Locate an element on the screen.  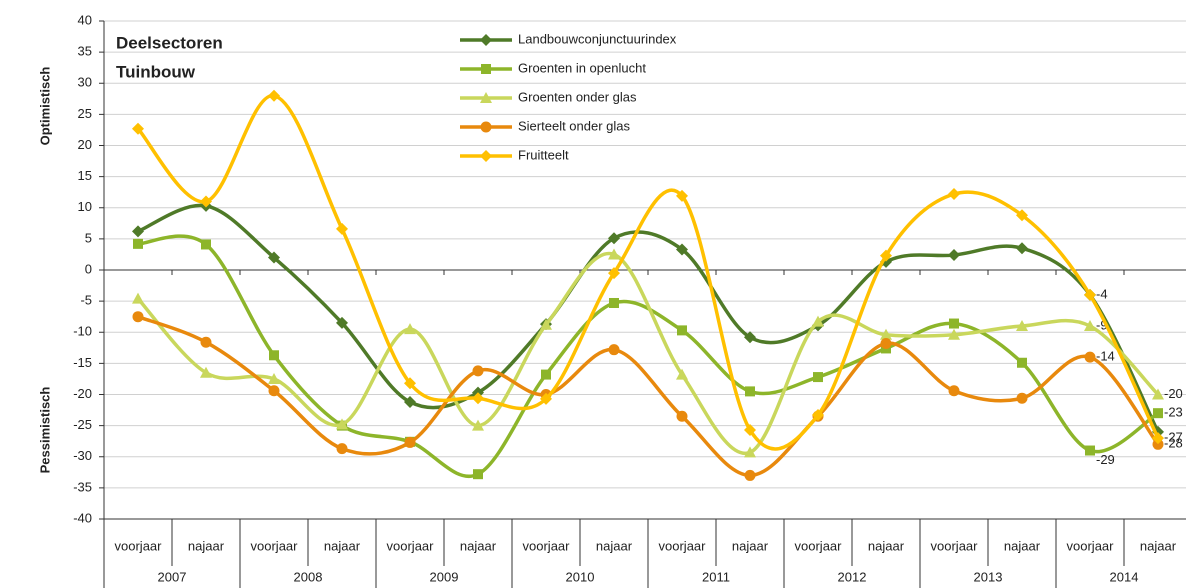
legend-label: Landbouwconjunctuurindex is located at coordinates (597, 38).